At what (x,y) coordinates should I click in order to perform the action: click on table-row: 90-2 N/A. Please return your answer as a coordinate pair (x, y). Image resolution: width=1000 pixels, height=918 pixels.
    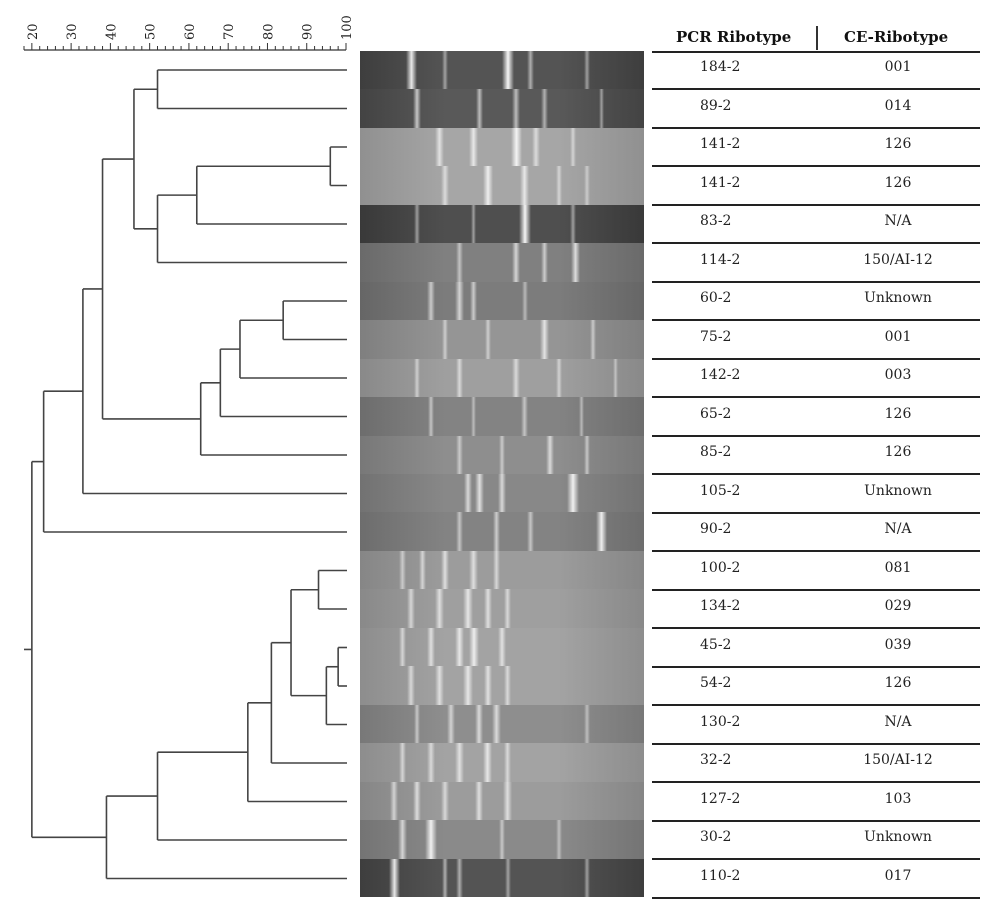
    Looking at the image, I should click on (816, 533).